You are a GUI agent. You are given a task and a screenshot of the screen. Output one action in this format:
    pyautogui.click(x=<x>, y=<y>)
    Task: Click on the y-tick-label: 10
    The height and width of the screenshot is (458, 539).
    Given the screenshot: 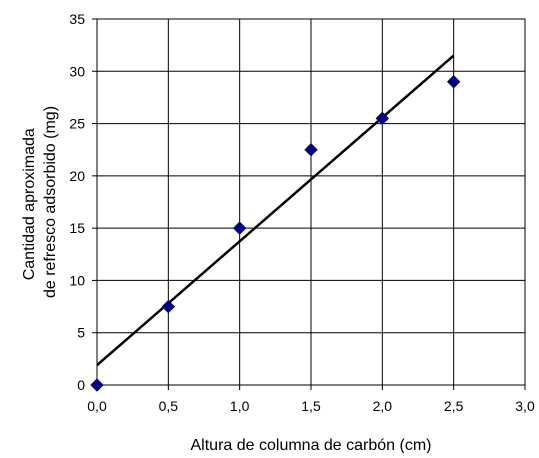 What is the action you would take?
    pyautogui.click(x=77, y=280)
    